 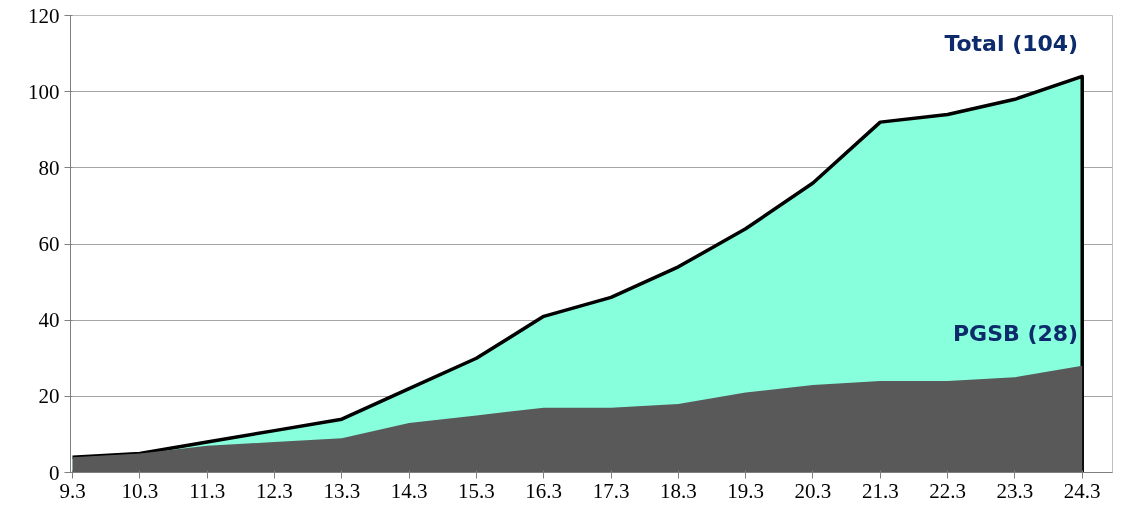 I want to click on x-tick-label: 15.3, so click(x=476, y=490).